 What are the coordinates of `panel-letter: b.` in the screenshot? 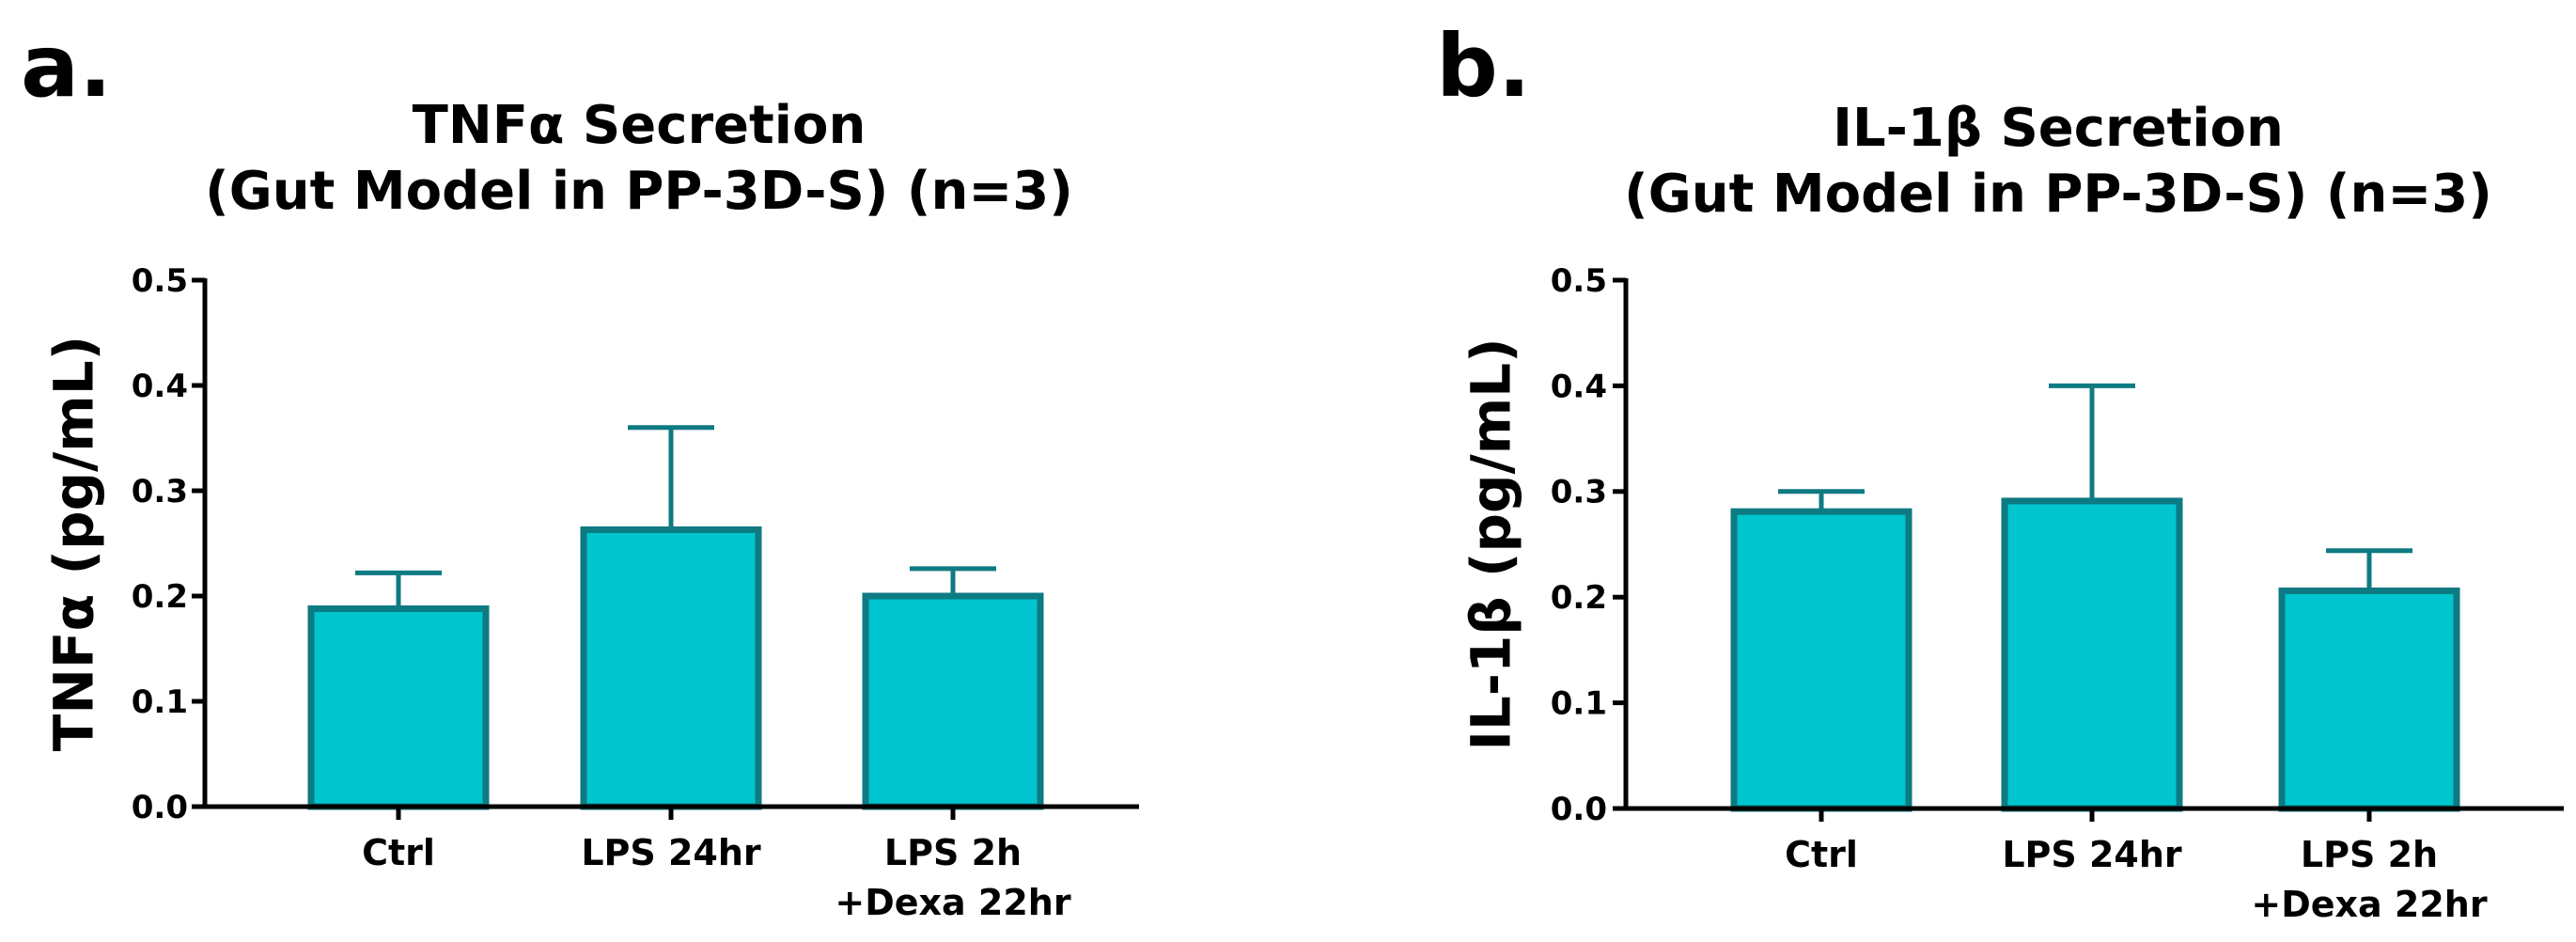 It's located at (1483, 66).